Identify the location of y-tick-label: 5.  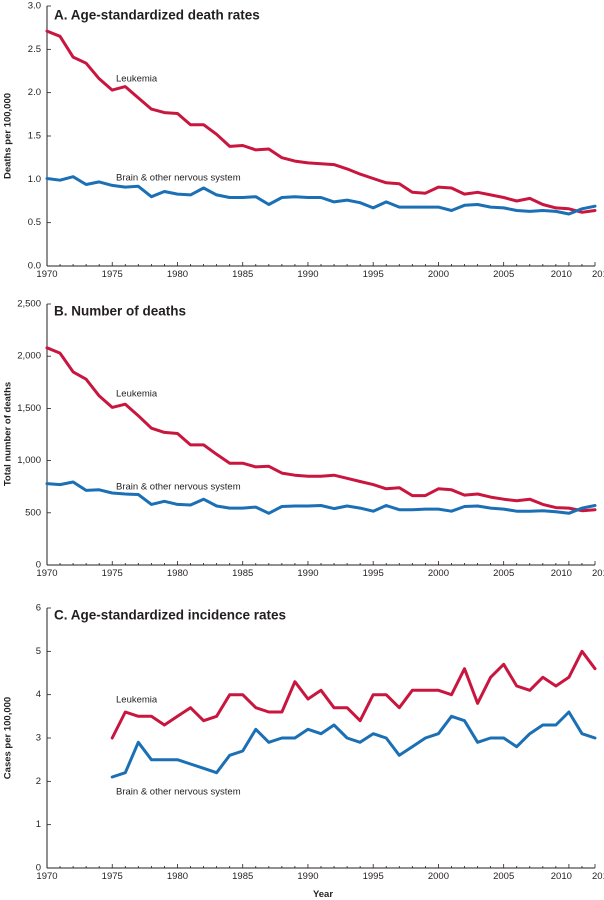
(38, 651).